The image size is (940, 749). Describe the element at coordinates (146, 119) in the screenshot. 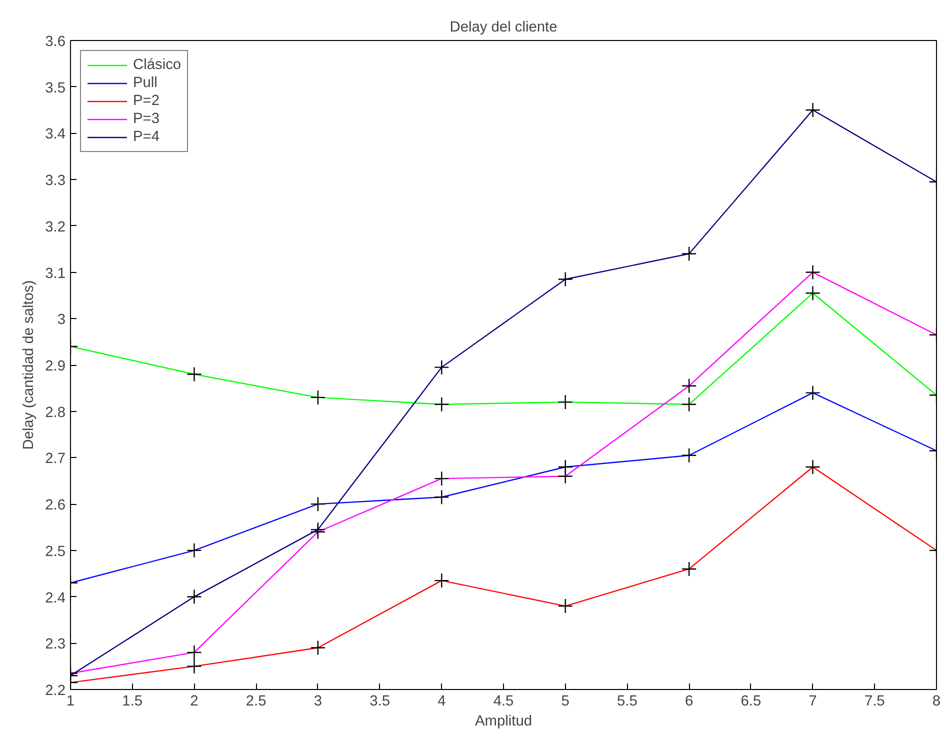

I see `legend-label: P=3` at that location.